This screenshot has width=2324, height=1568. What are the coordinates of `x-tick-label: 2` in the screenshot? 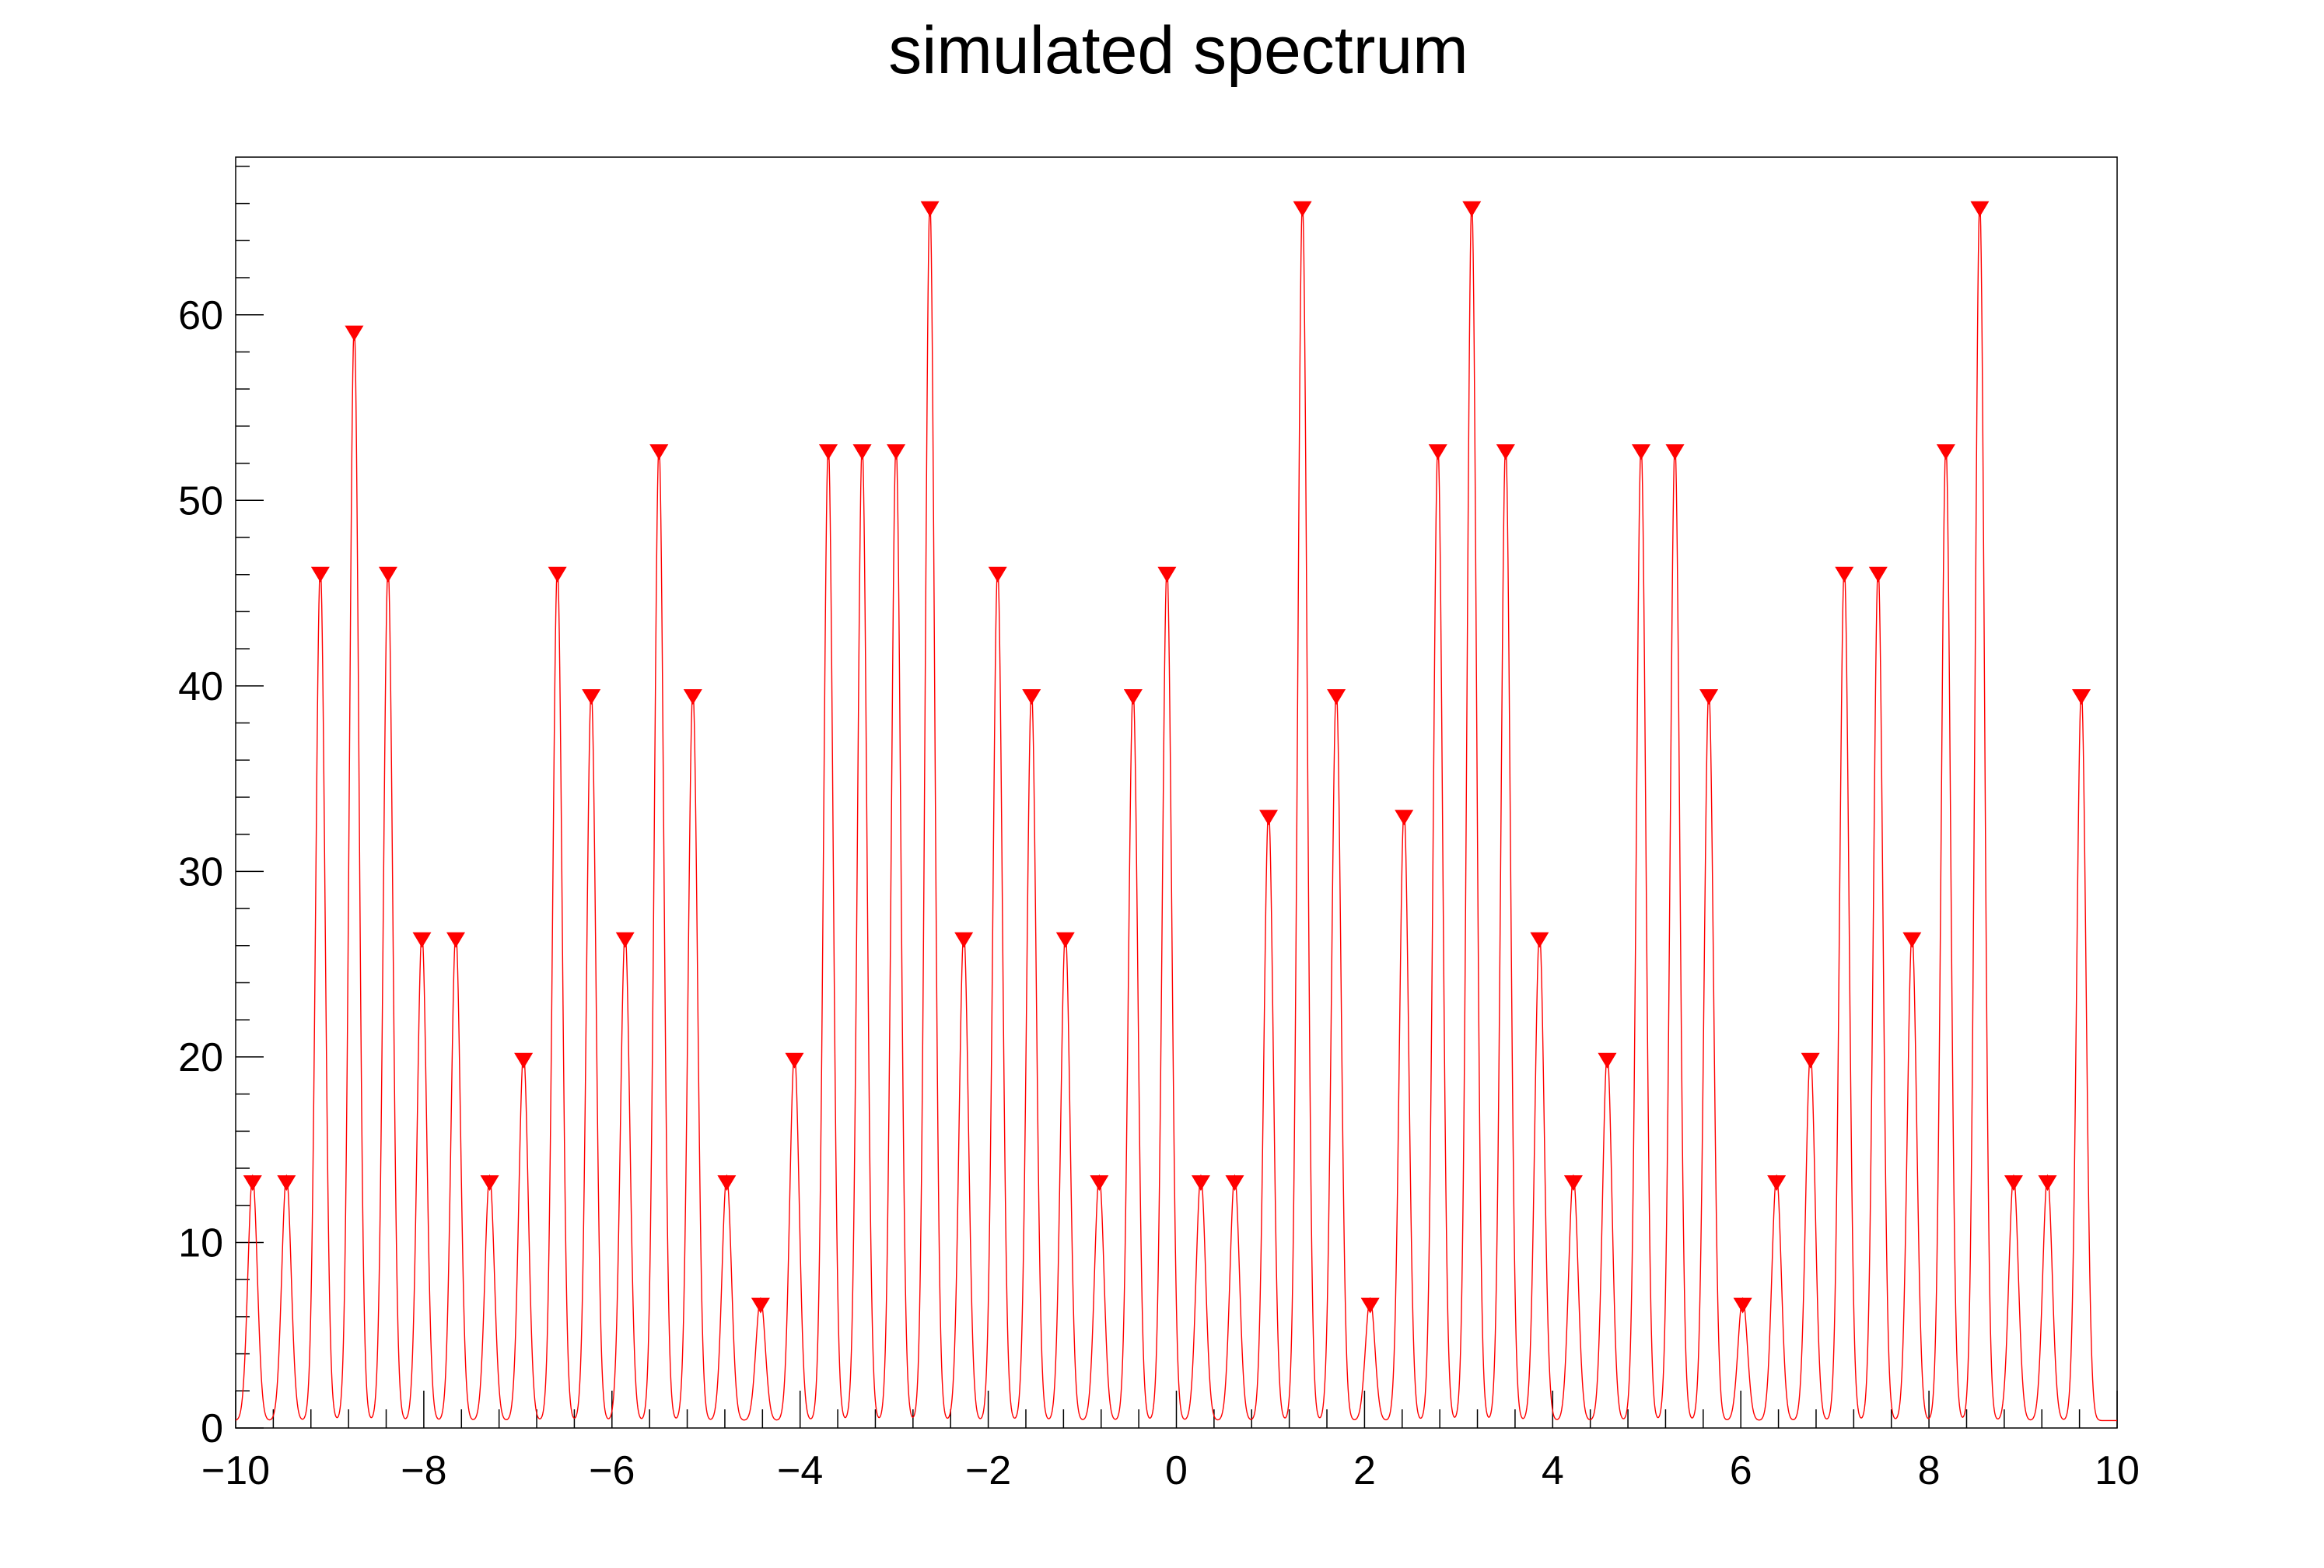 It's located at (1364, 1471).